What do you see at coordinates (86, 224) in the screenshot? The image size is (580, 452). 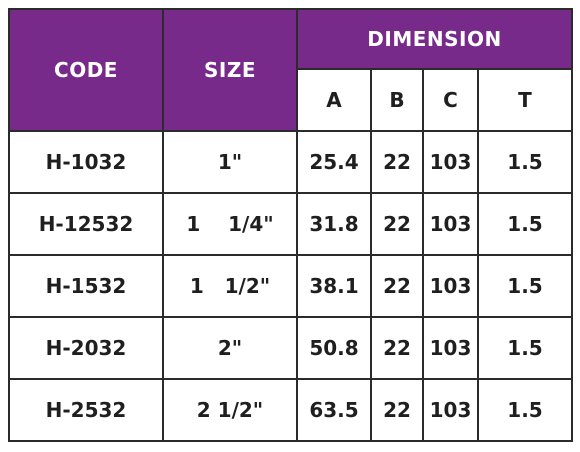 I see `code-cell: H-12532` at bounding box center [86, 224].